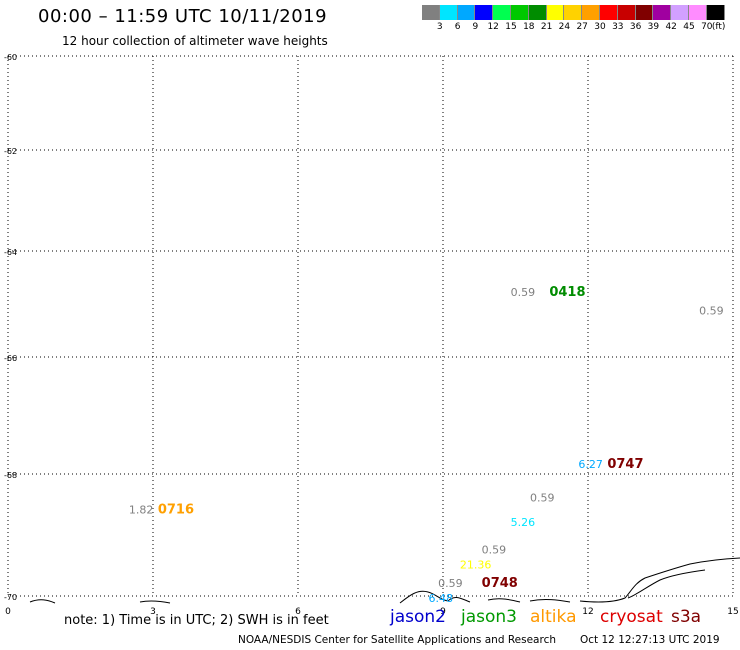 The height and width of the screenshot is (650, 740). Describe the element at coordinates (546, 27) in the screenshot. I see `colorbar-label: 21` at that location.